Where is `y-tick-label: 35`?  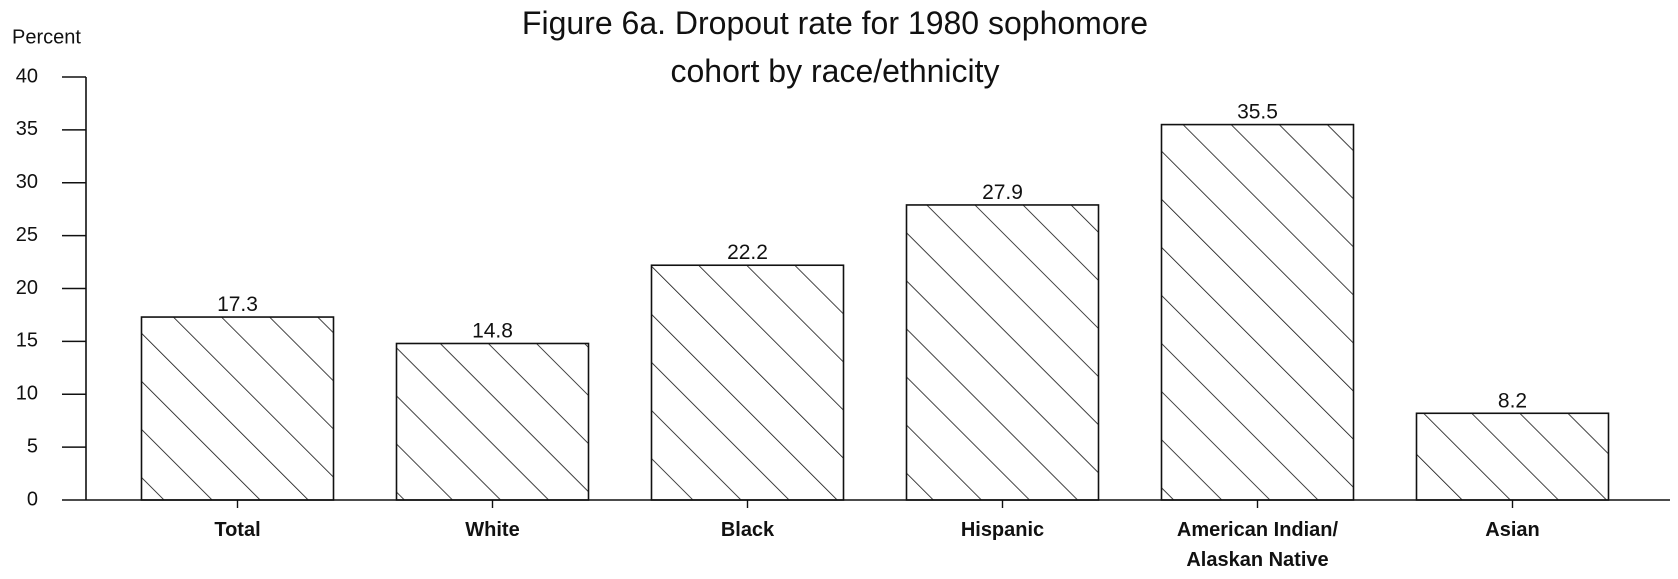
y-tick-label: 35 is located at coordinates (27, 129).